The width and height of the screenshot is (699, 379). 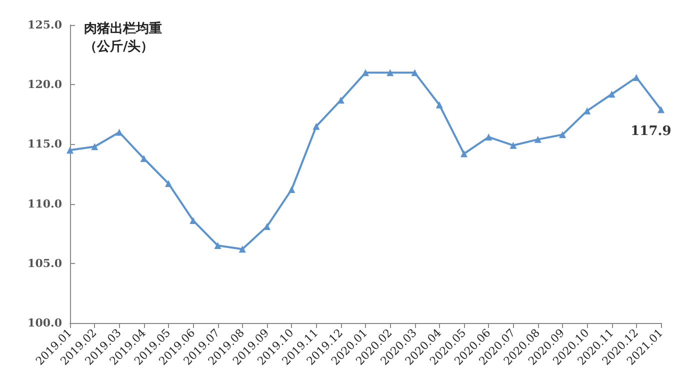 I want to click on y-tick-label: 115.0, so click(x=45, y=144).